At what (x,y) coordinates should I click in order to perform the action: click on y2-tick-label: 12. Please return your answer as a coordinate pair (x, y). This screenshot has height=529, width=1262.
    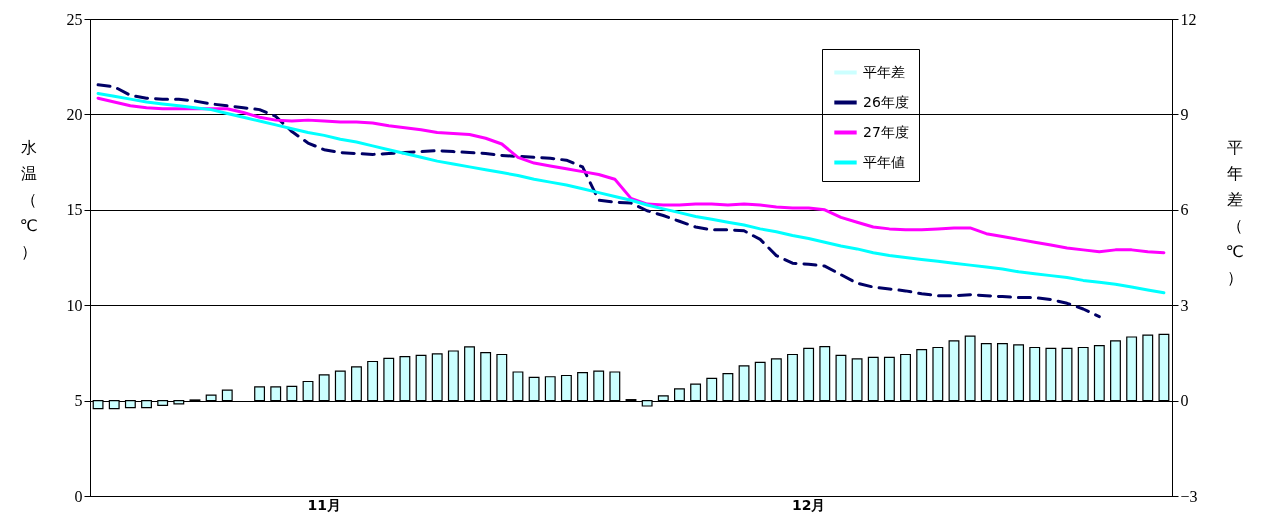
    Looking at the image, I should click on (1188, 19).